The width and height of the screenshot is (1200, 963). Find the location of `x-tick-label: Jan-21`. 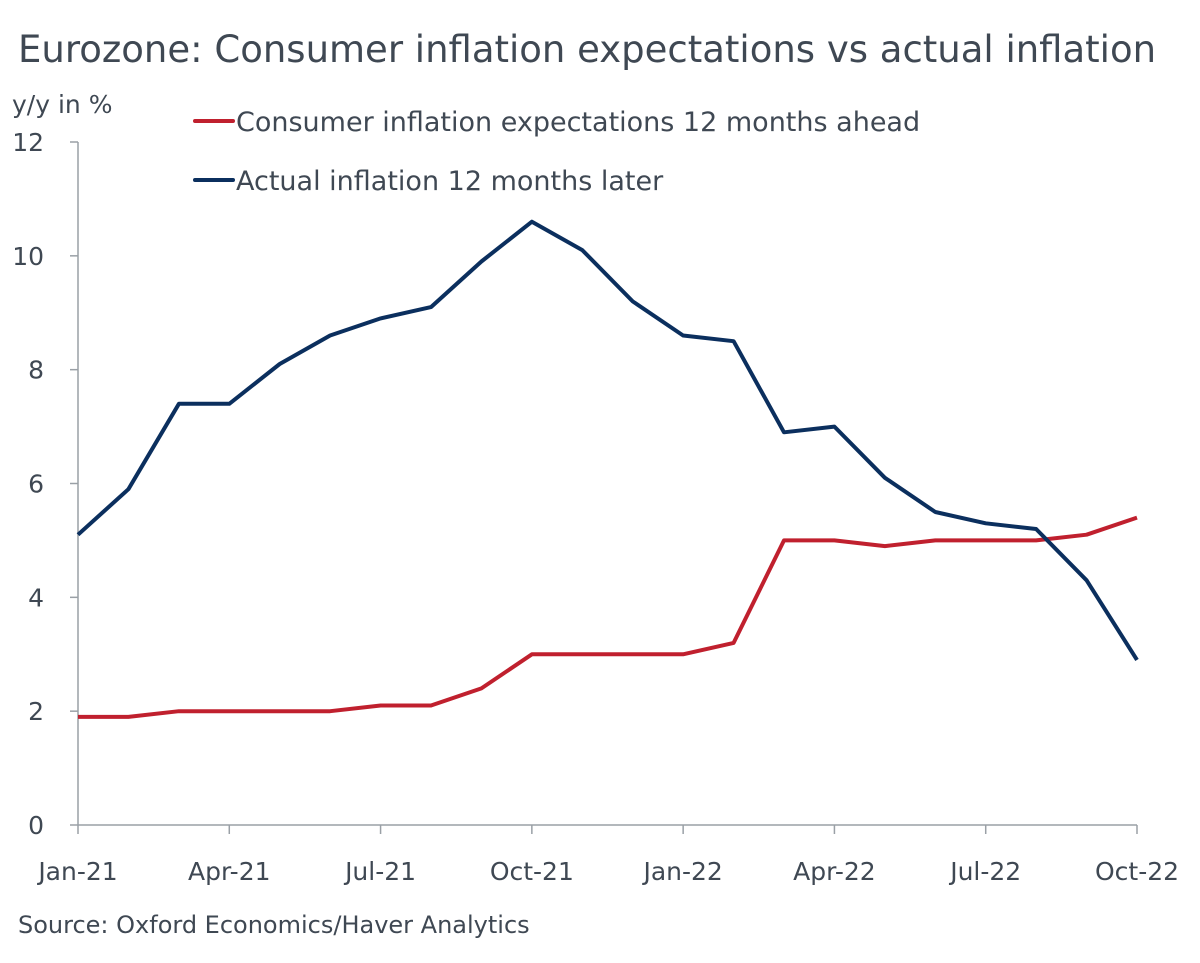

x-tick-label: Jan-21 is located at coordinates (76, 871).